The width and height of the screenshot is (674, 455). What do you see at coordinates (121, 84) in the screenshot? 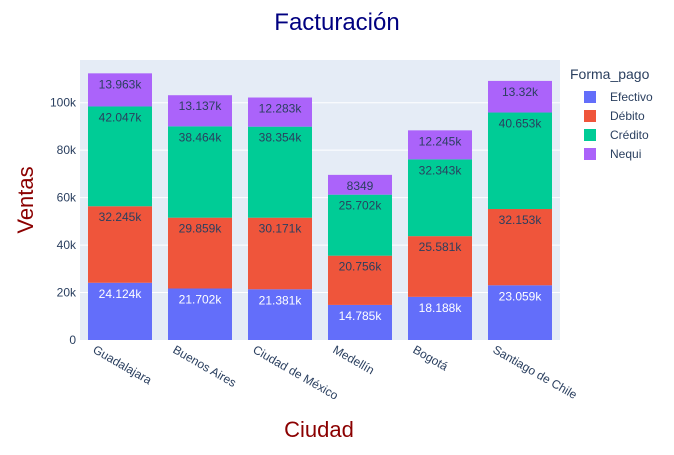
I see `bar-value-label: 13.963k` at bounding box center [121, 84].